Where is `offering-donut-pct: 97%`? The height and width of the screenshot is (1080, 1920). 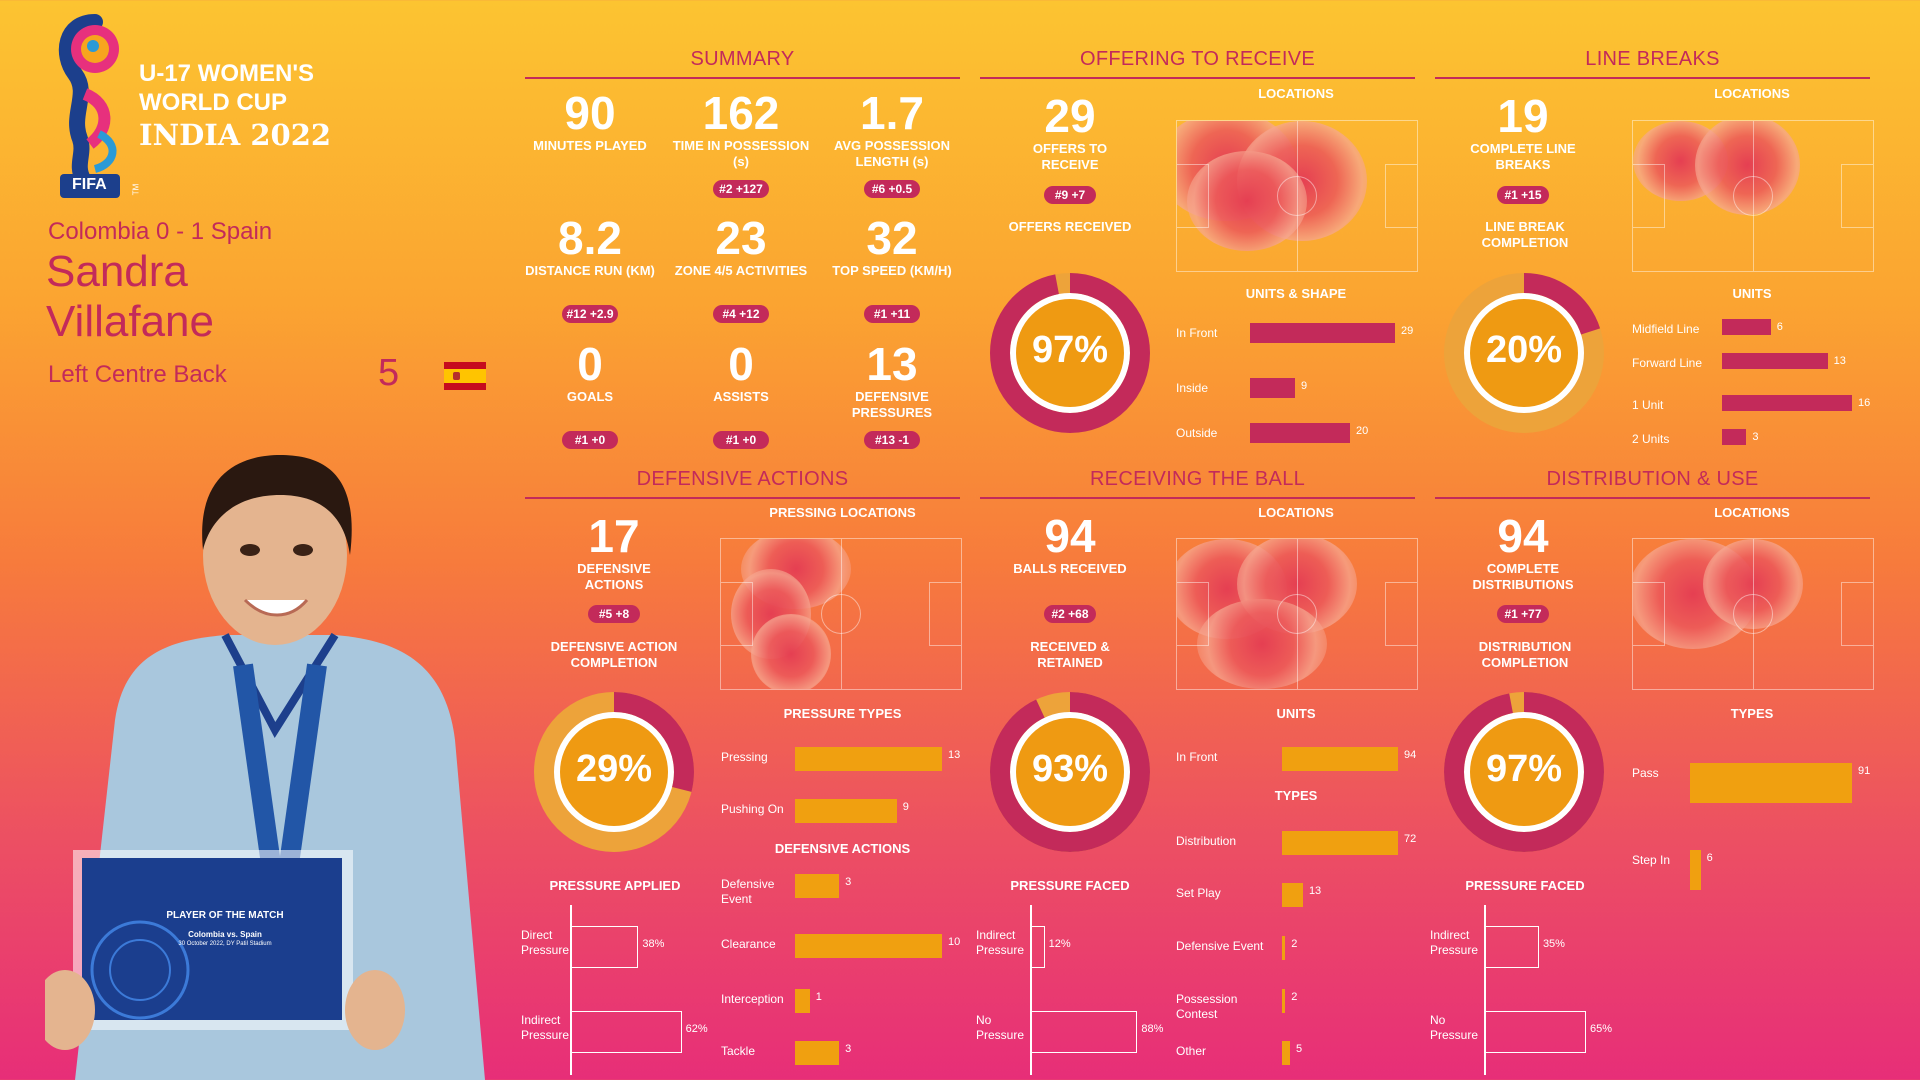
offering-donut-pct: 97% is located at coordinates (1070, 350).